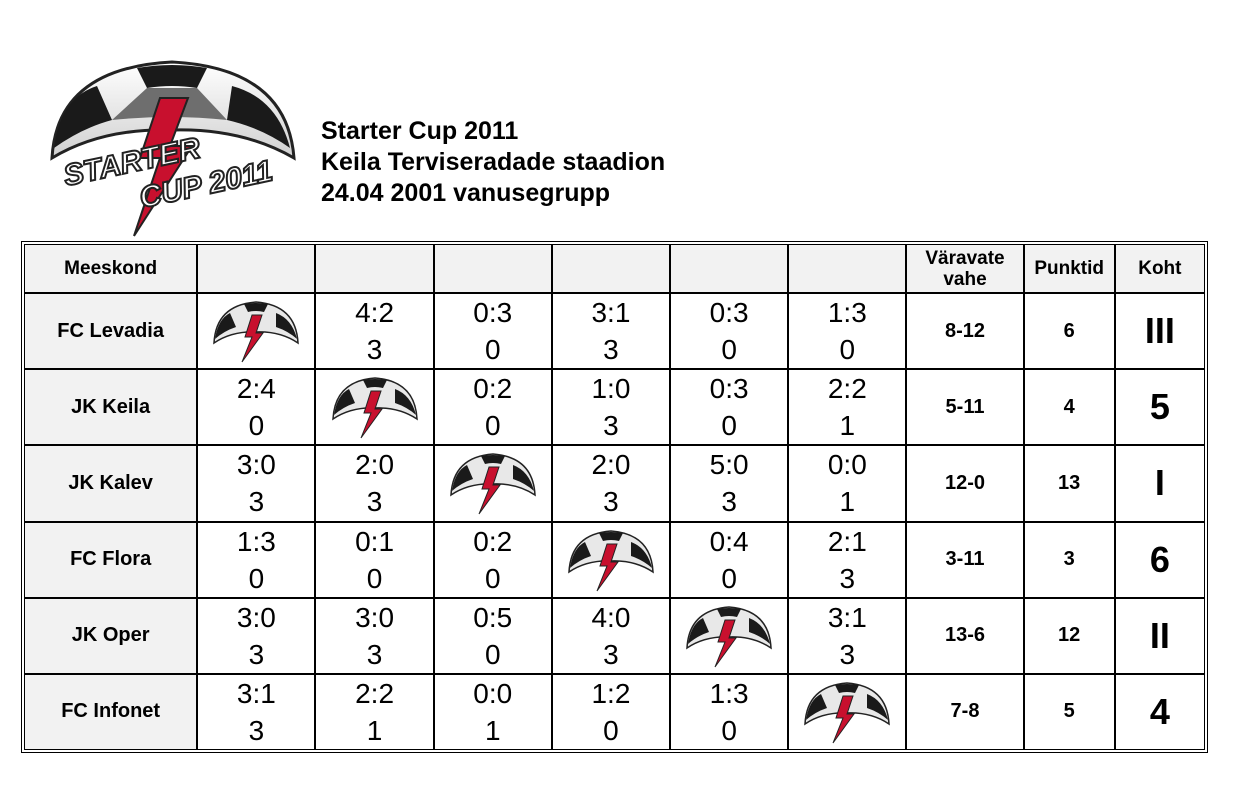  I want to click on table-row: FC Levadia 4:2 3 0:3 0 3:1 3 0:3 0 1:3 0 8-12 6 III, so click(614, 331).